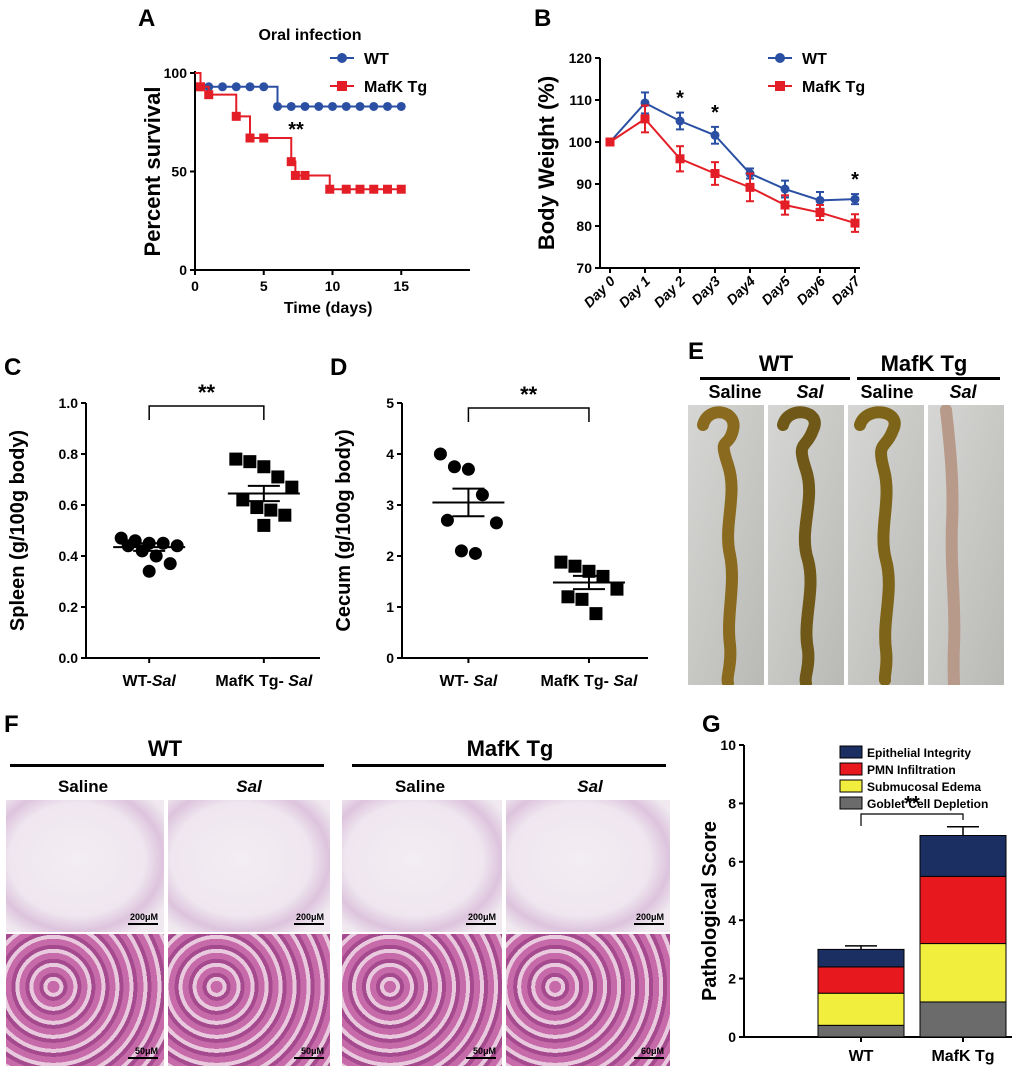  I want to click on y-tick-label: 70, so click(584, 268).